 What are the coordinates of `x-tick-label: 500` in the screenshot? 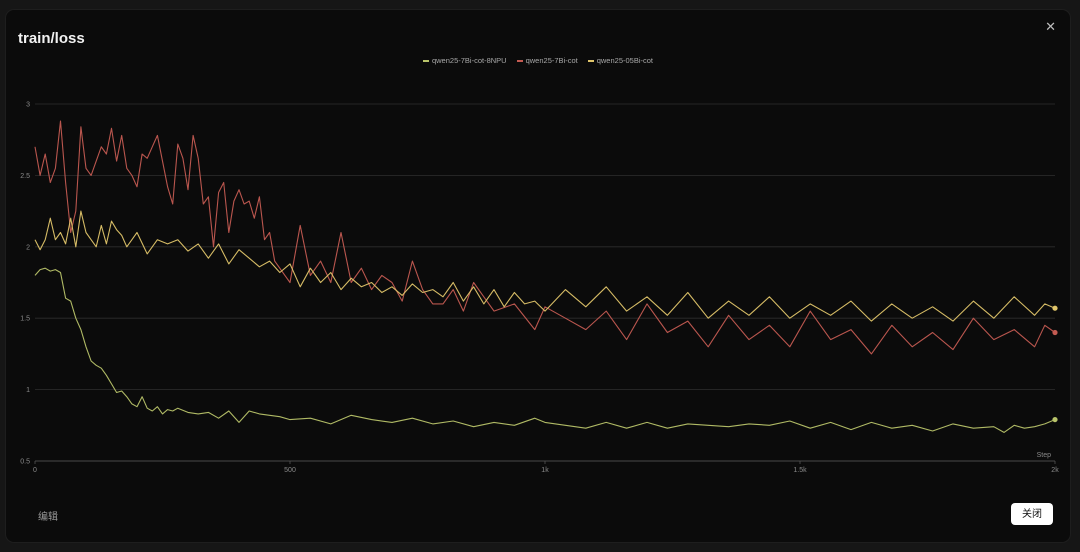 It's located at (290, 470).